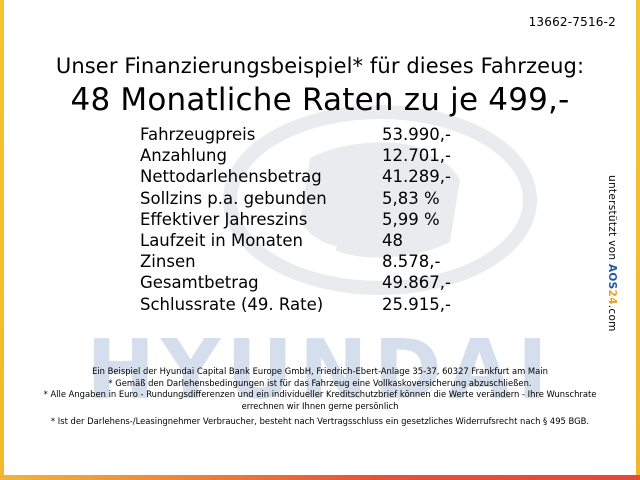 This screenshot has height=480, width=640. Describe the element at coordinates (612, 318) in the screenshot. I see `aos24-logo-suffix: .com` at that location.